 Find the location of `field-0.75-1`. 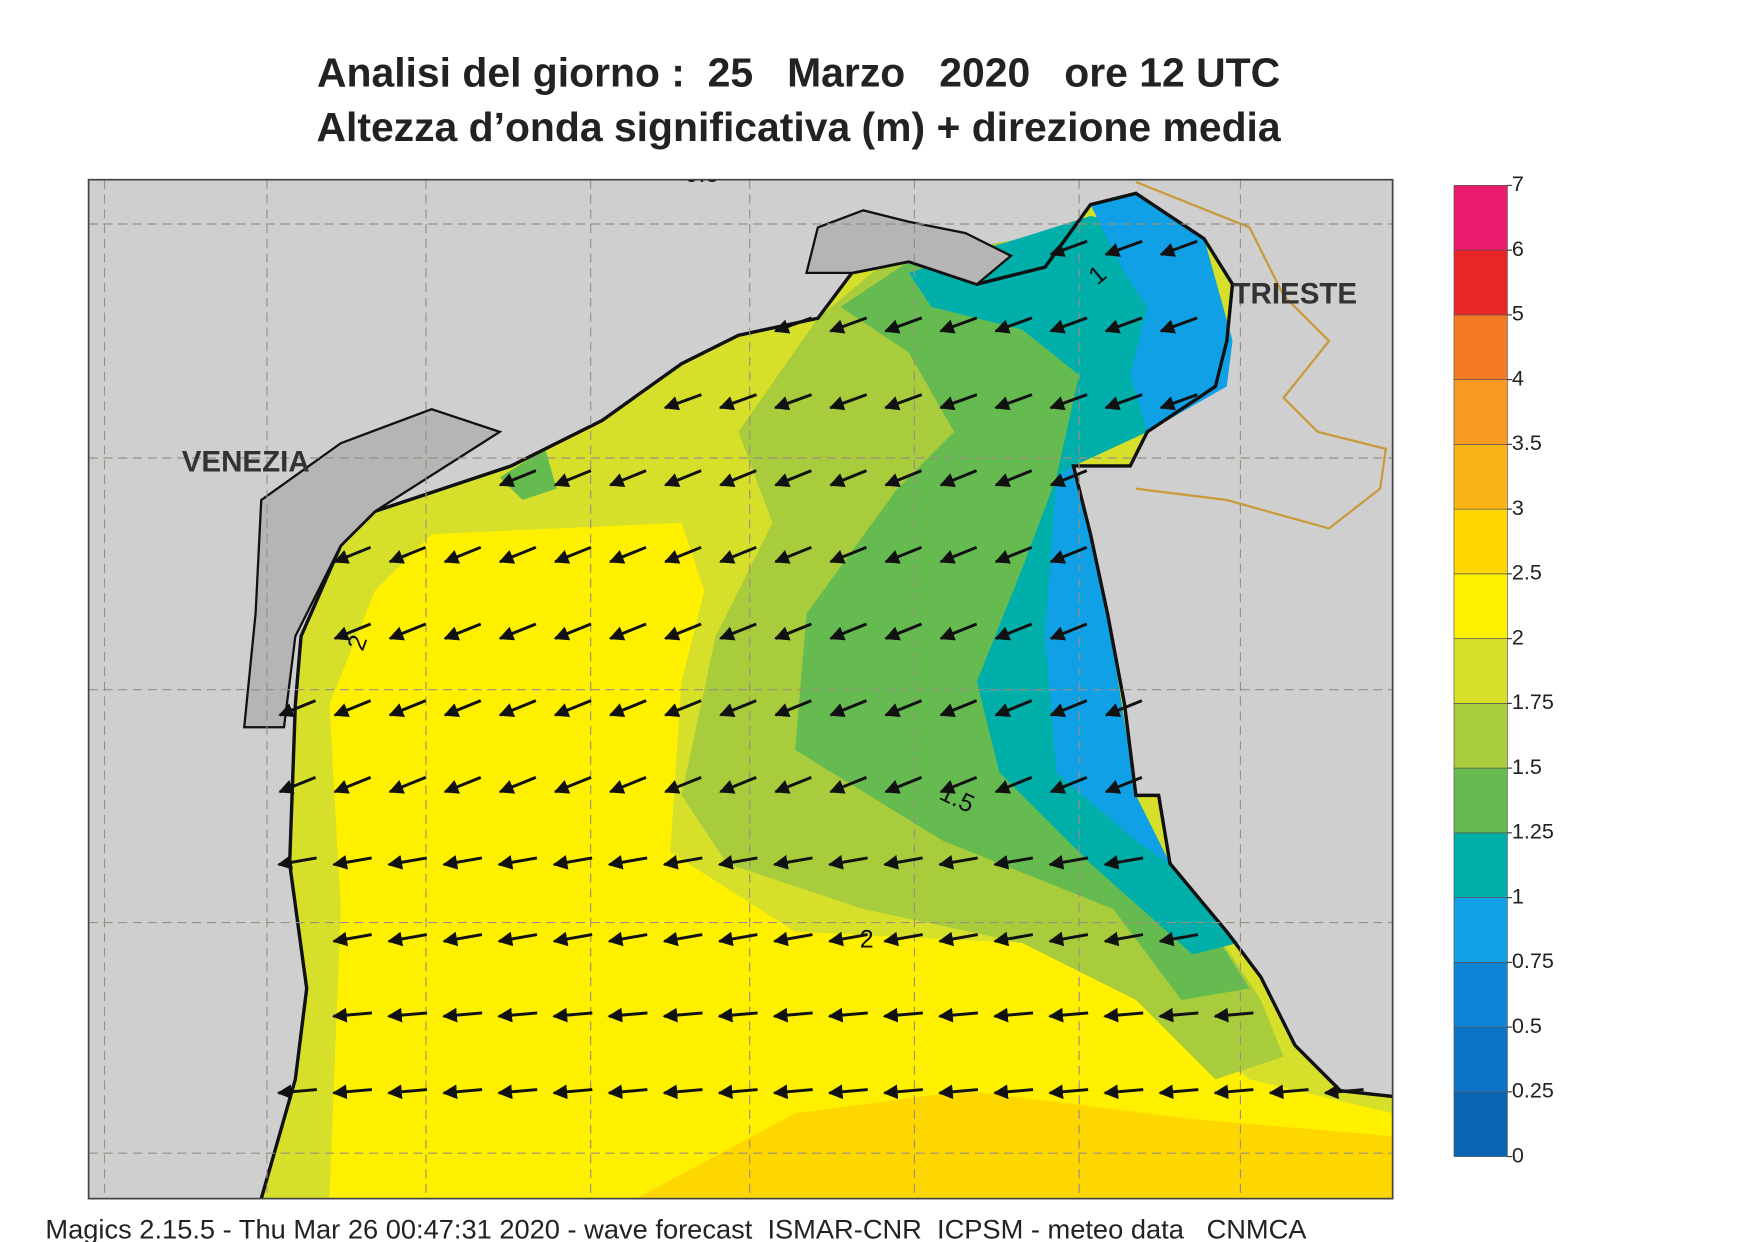

field-0.75-1 is located at coordinates (1107, 664).